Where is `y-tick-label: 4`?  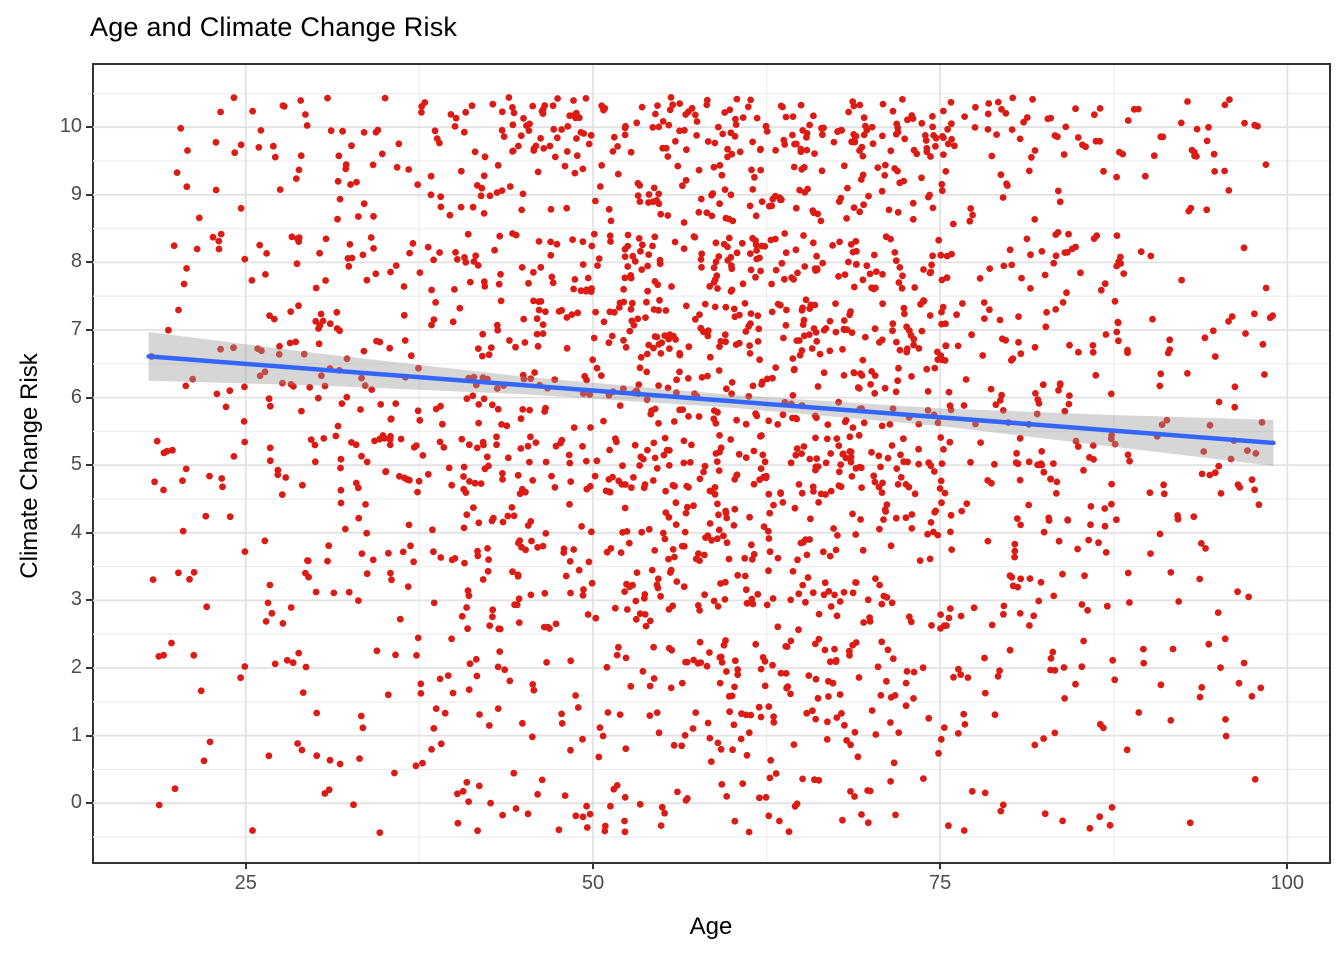
y-tick-label: 4 is located at coordinates (76, 531).